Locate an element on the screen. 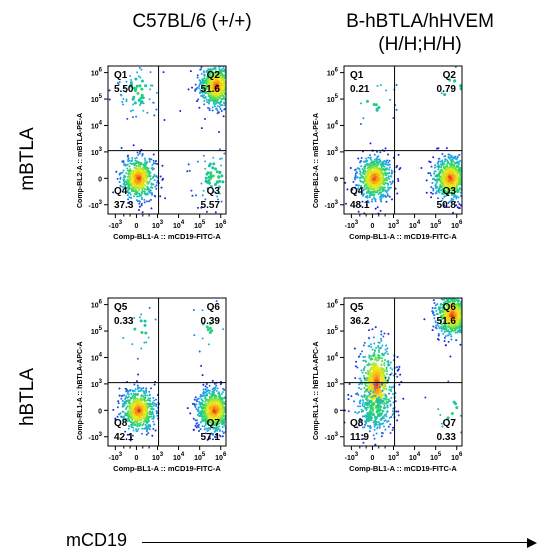 The image size is (552, 560). y-tick-label: 105 is located at coordinates (97, 331).